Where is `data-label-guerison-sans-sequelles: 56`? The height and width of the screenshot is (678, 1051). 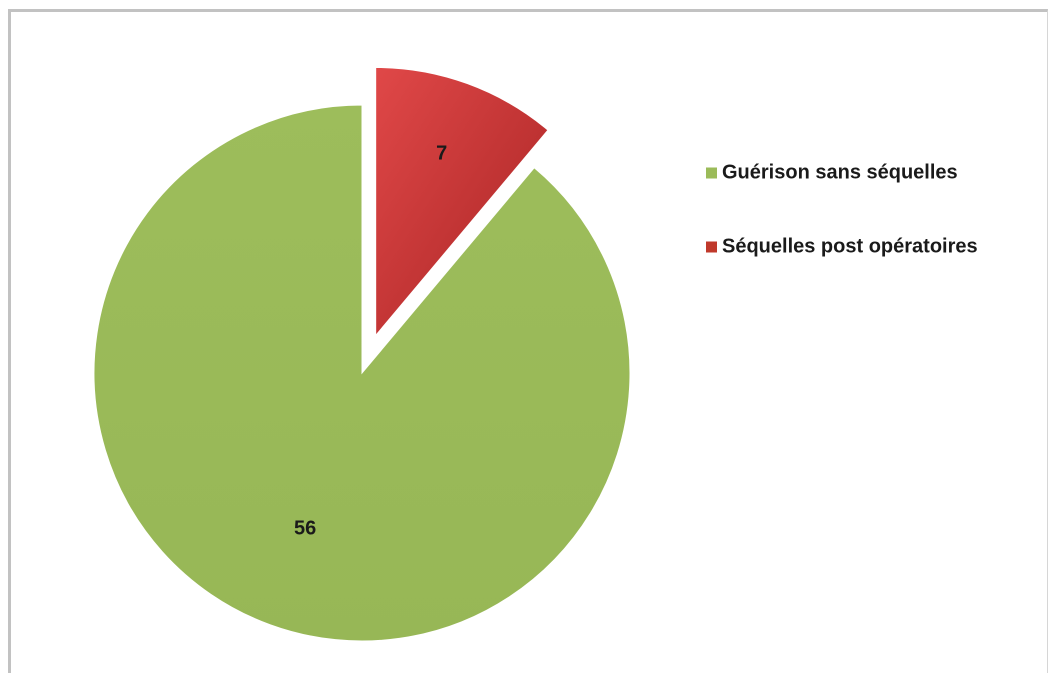 data-label-guerison-sans-sequelles: 56 is located at coordinates (305, 528).